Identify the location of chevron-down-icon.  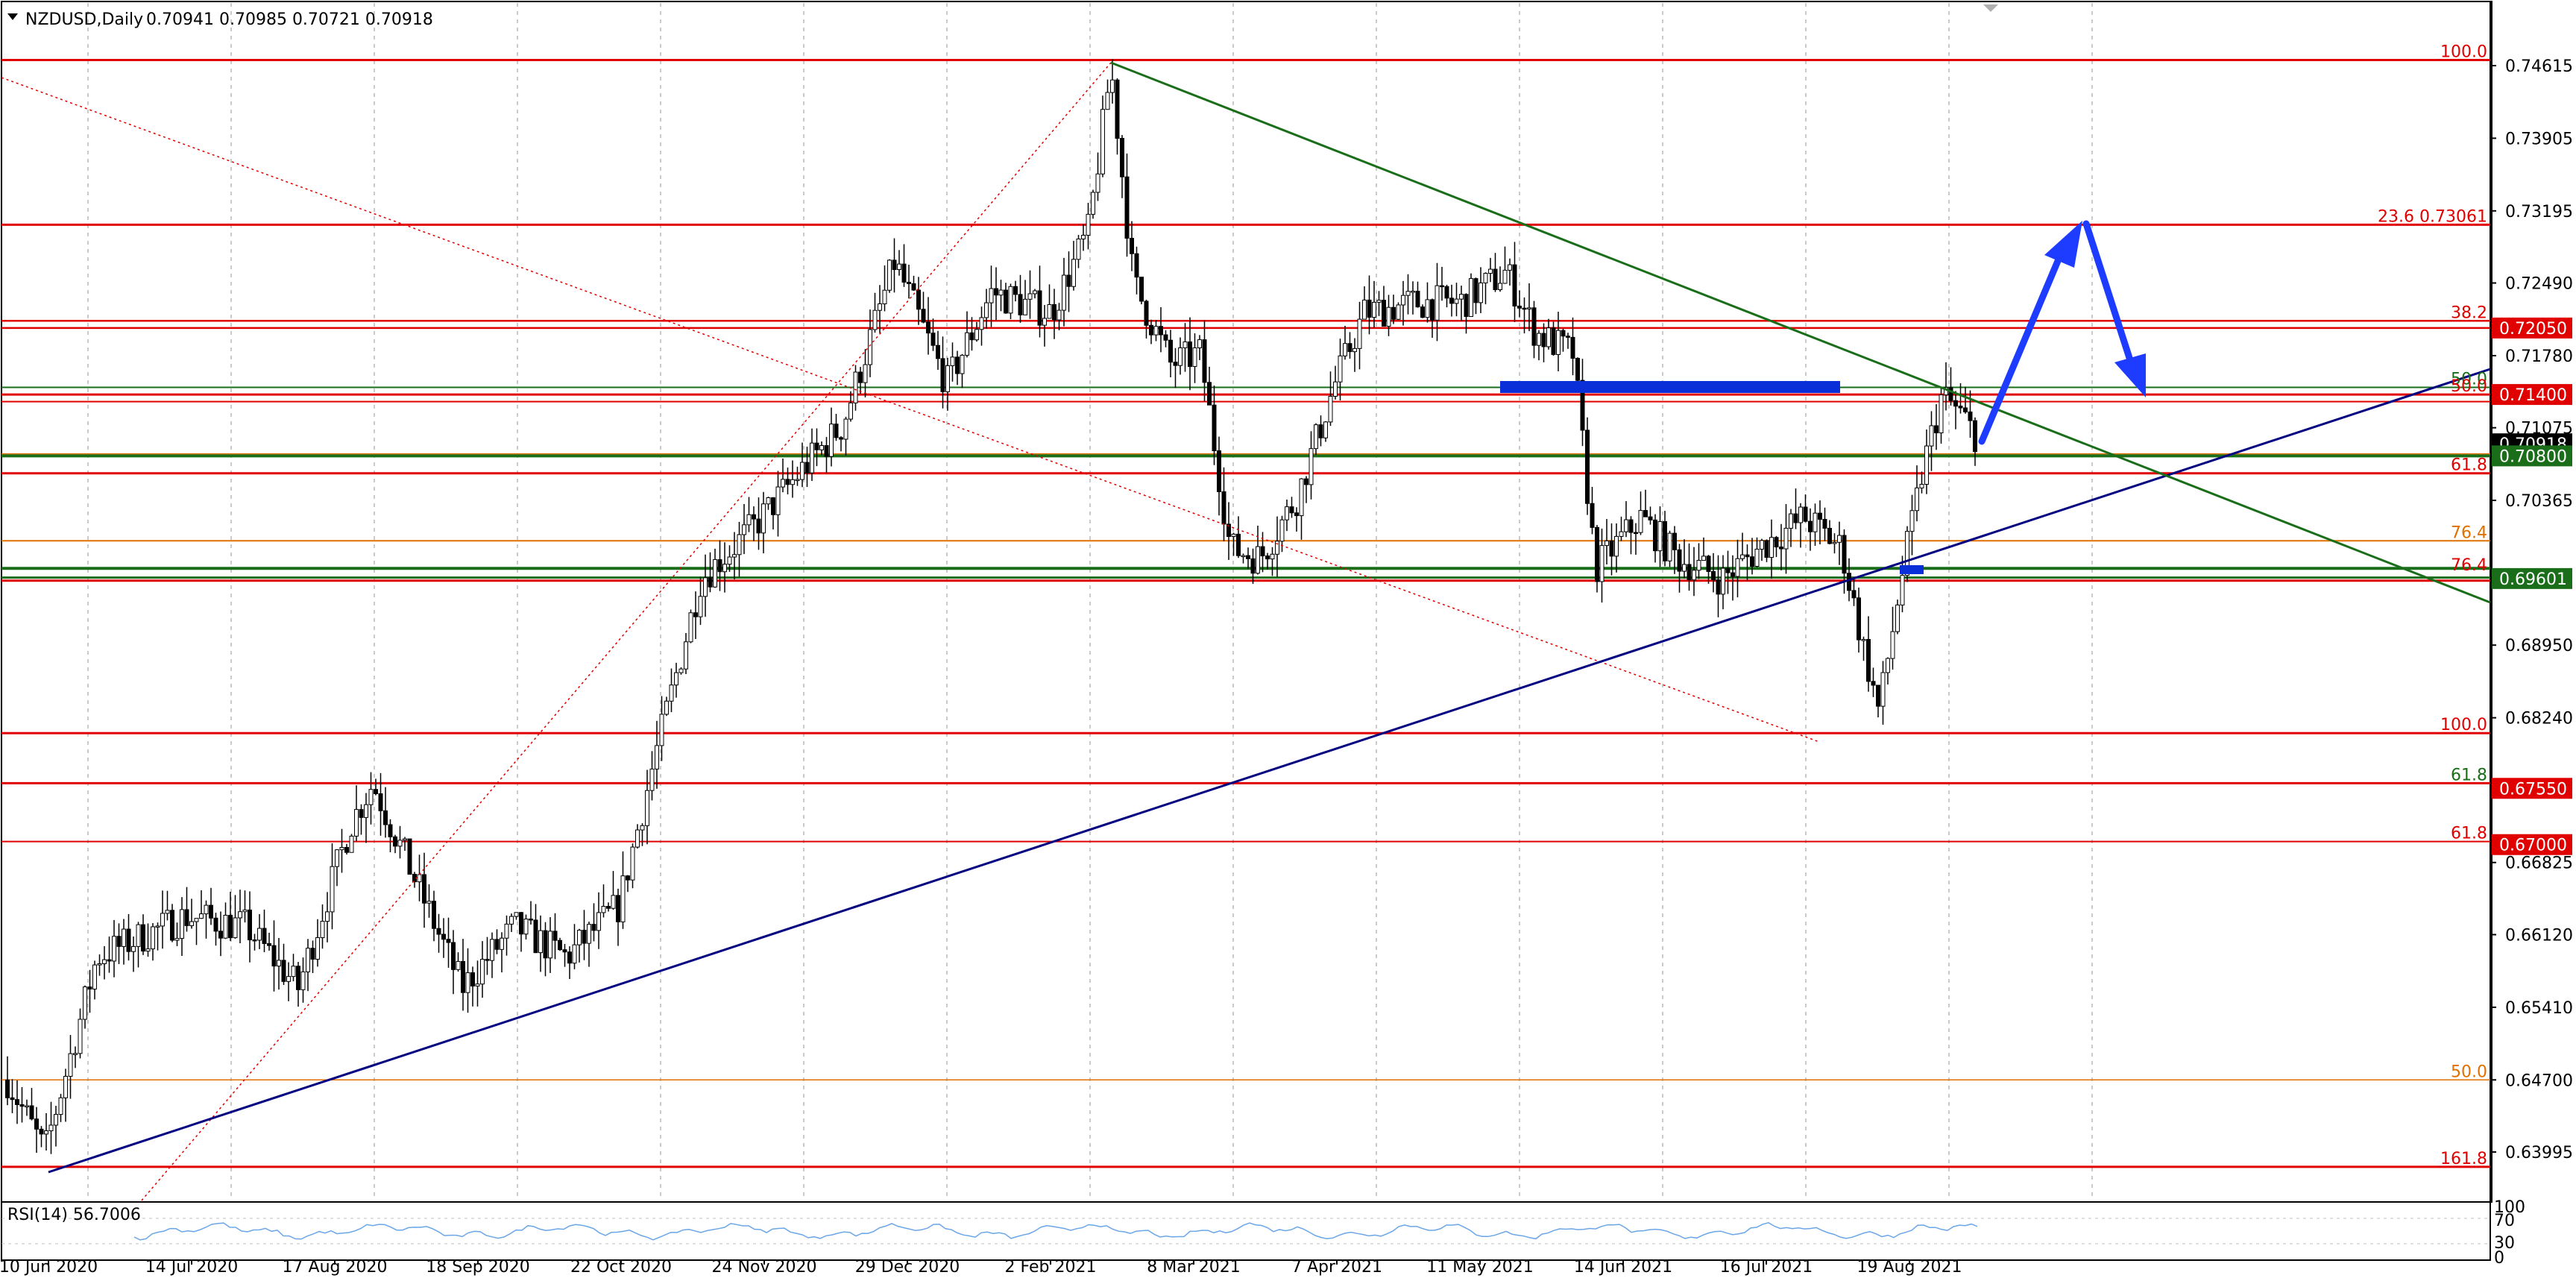
(12, 16).